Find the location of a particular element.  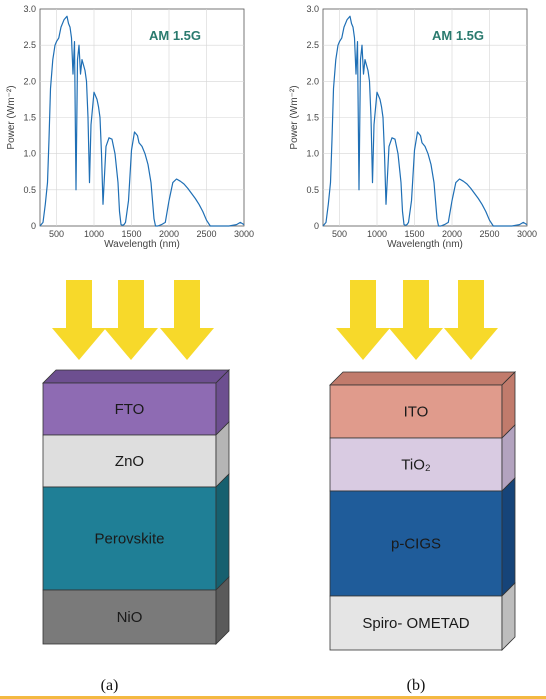

layer: FTO is located at coordinates (136, 402).